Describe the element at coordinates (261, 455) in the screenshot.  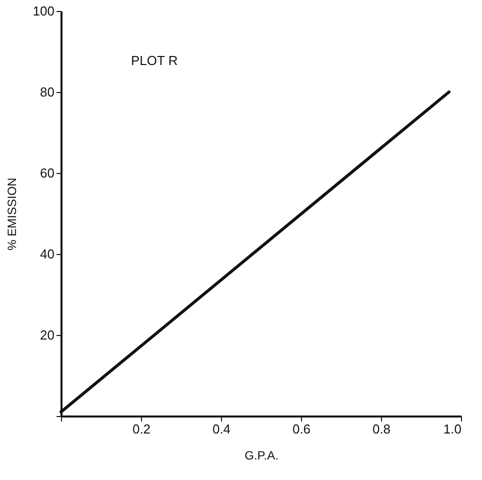
I see `x-axis-title: G.P.A.` at that location.